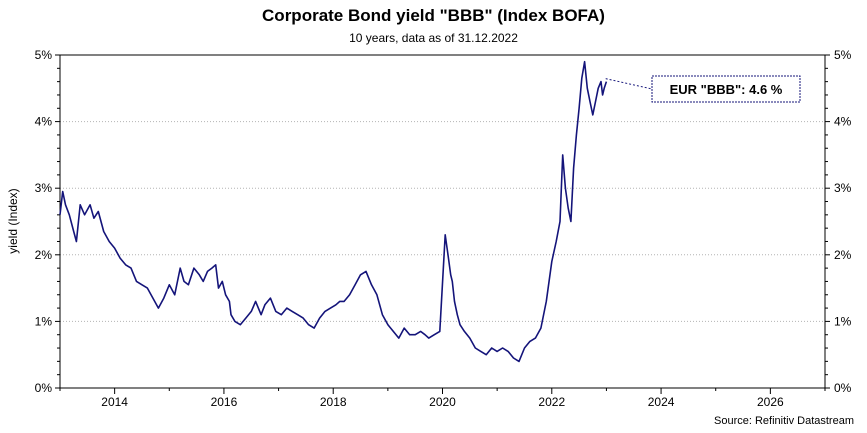 Image resolution: width=867 pixels, height=433 pixels. What do you see at coordinates (333, 402) in the screenshot?
I see `x-tick-label: 2018` at bounding box center [333, 402].